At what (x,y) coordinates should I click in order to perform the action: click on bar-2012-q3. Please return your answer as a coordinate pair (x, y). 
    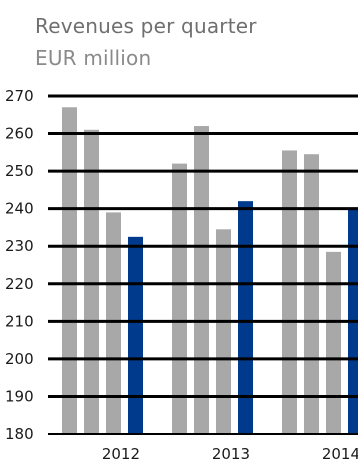
    Looking at the image, I should click on (113, 323).